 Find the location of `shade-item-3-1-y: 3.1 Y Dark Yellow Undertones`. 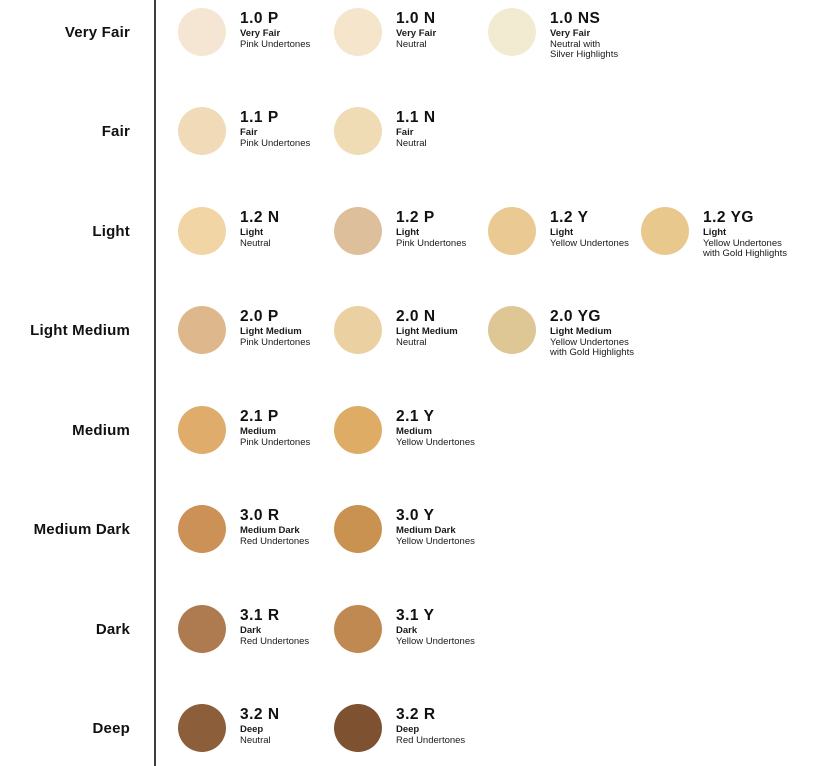

shade-item-3-1-y: 3.1 Y Dark Yellow Undertones is located at coordinates (425, 629).